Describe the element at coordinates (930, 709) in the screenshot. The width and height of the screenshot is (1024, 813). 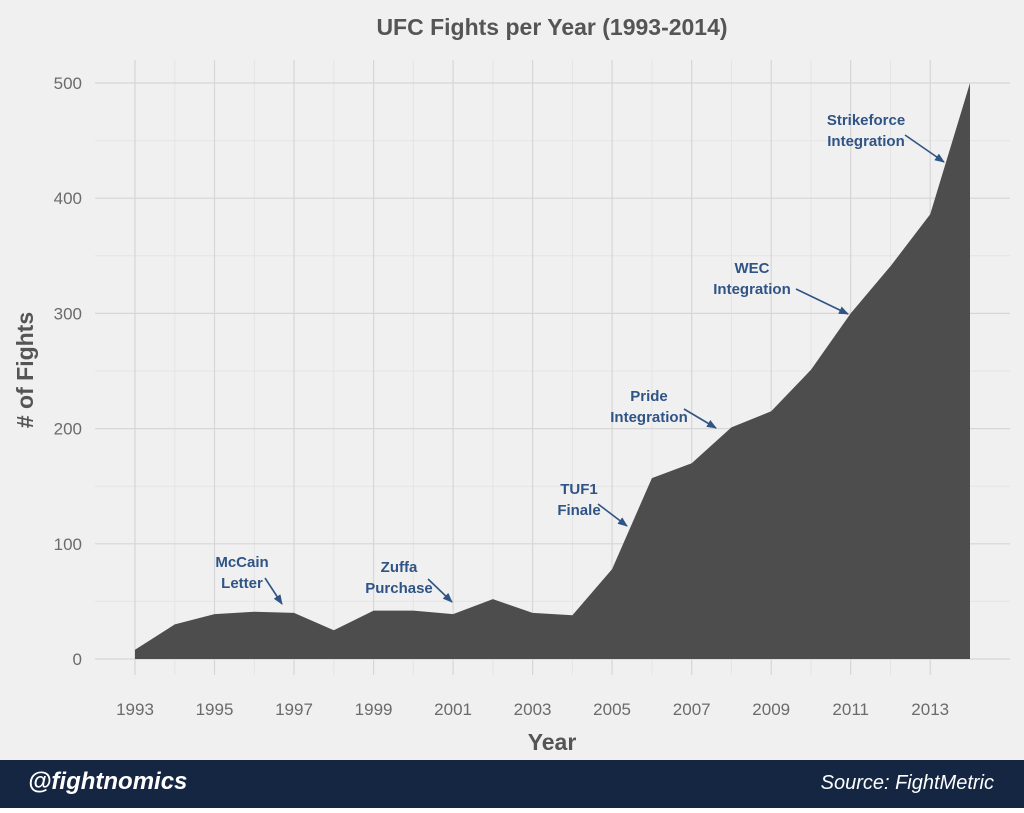
I see `x-tick-label: 2013` at that location.